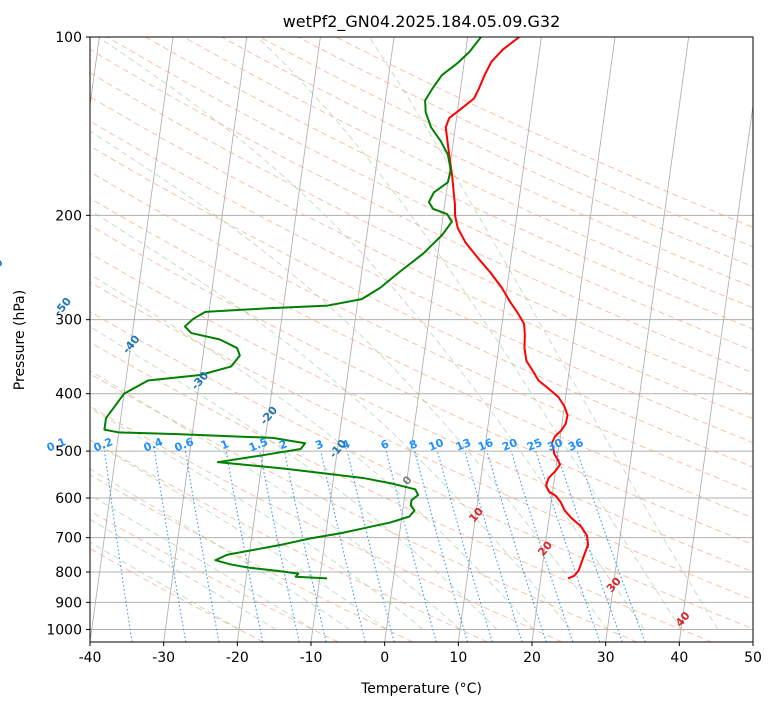 The height and width of the screenshot is (708, 775). What do you see at coordinates (68, 573) in the screenshot?
I see `y-tick-label: 800` at bounding box center [68, 573].